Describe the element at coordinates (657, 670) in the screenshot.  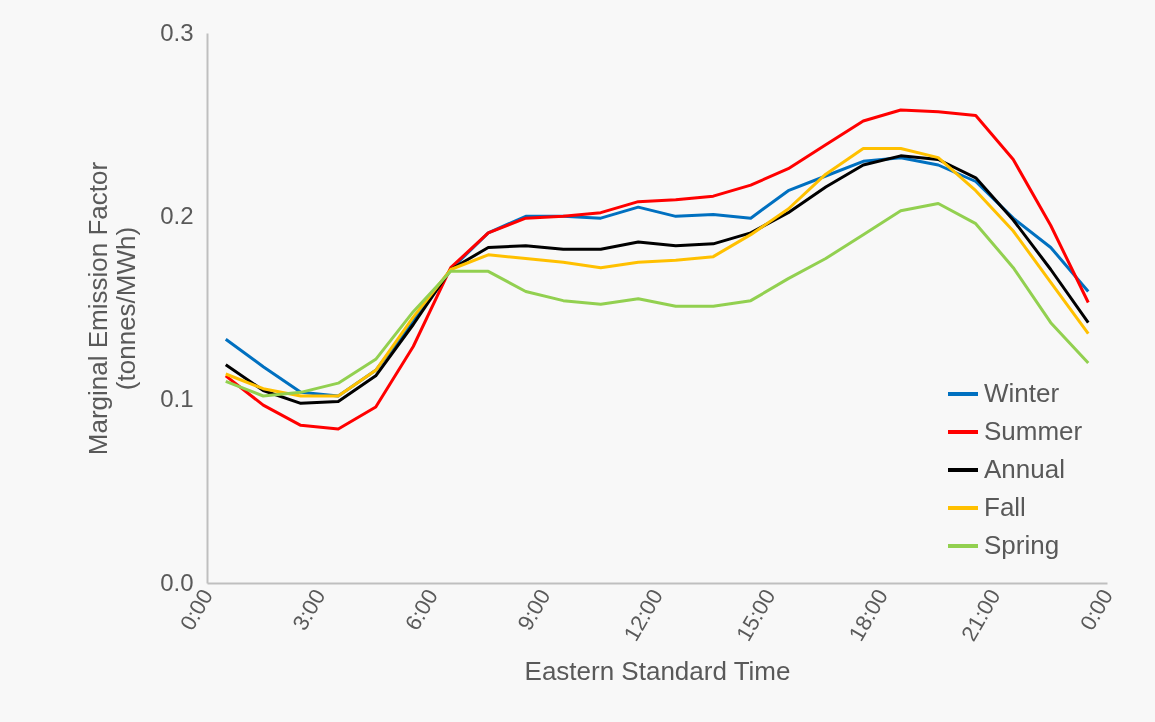
I see `x-axis-title: Eastern Standard Time` at that location.